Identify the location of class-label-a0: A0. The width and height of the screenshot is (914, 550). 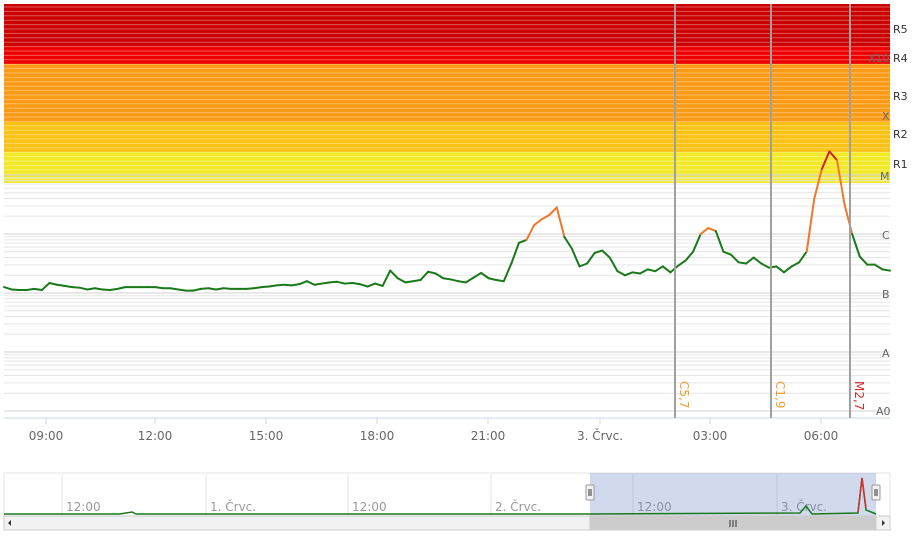
(883, 411).